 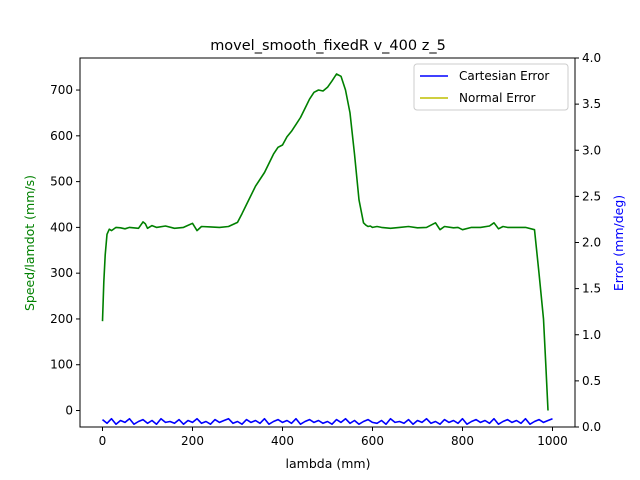 What do you see at coordinates (462, 441) in the screenshot?
I see `x-tick-label: 800` at bounding box center [462, 441].